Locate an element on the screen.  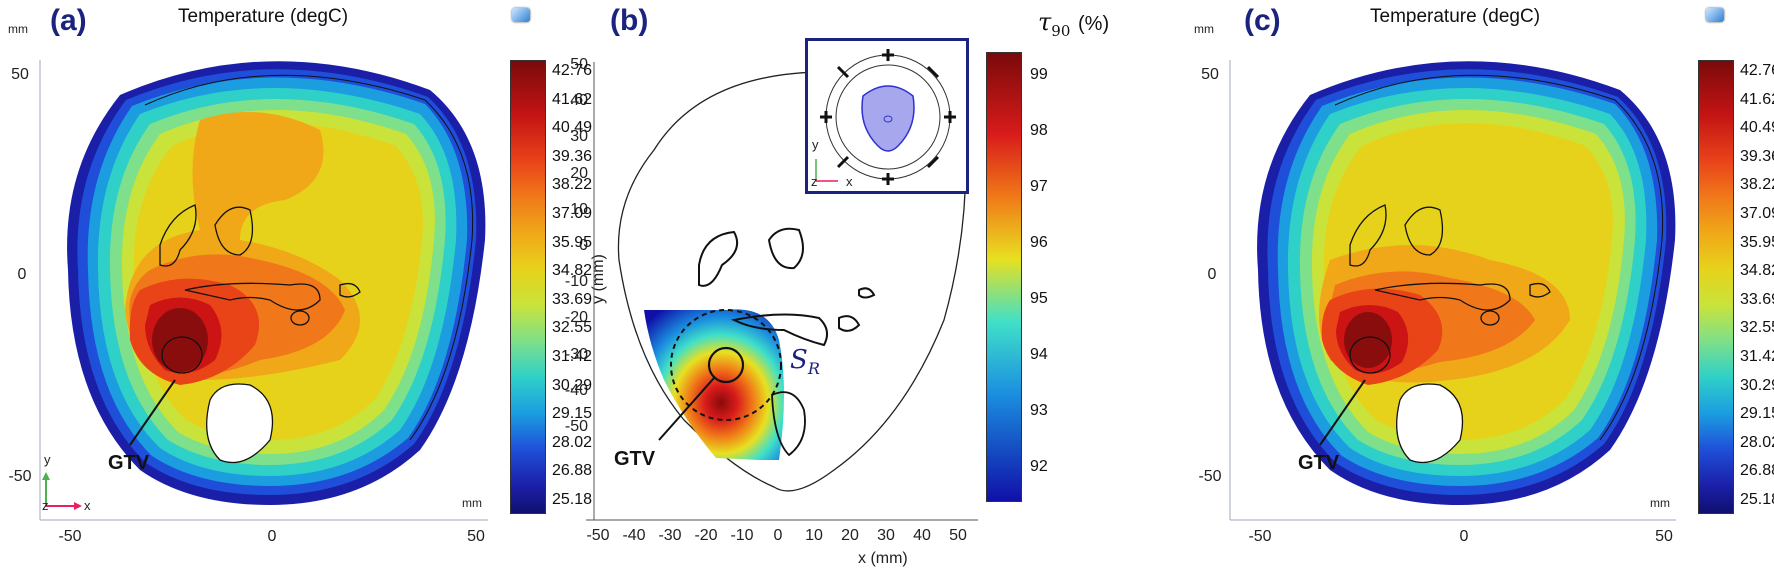
b-y-tick: -10 is located at coordinates (576, 282).